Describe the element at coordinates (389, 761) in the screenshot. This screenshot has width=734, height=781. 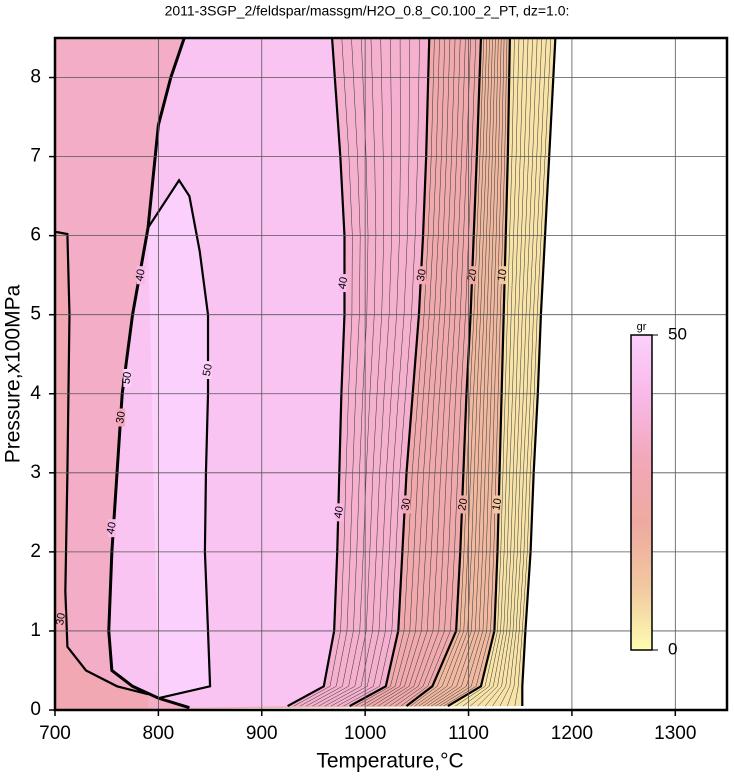
I see `x-axis-label: Temperature,°C` at that location.